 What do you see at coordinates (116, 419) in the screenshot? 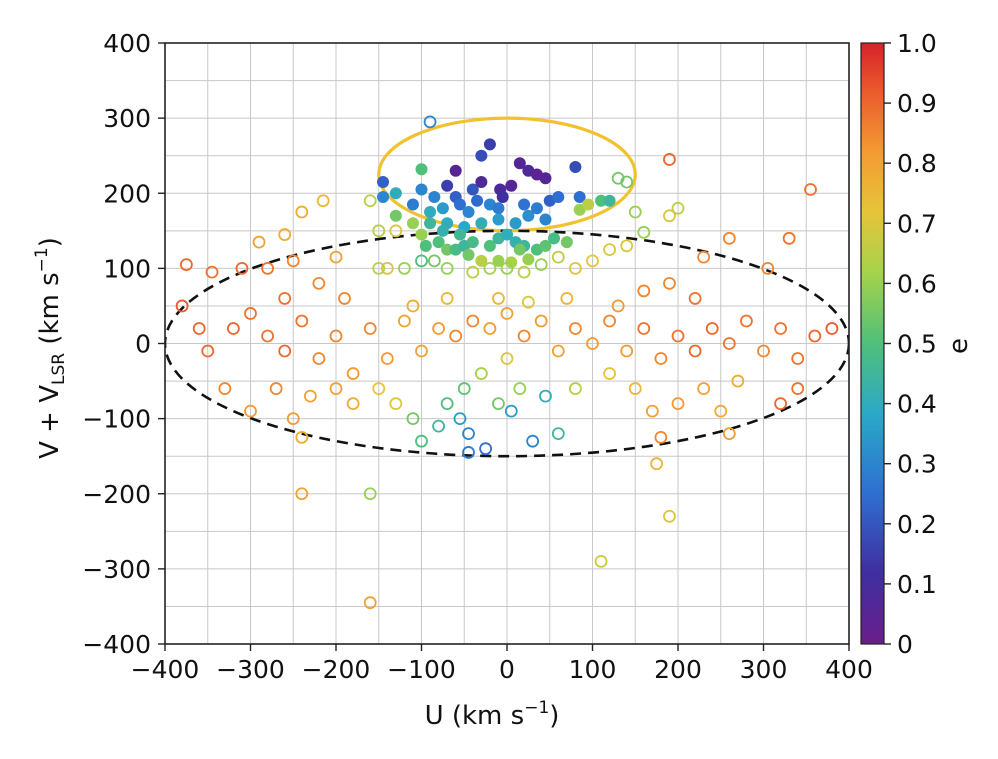
I see `y-tick-label: −100` at bounding box center [116, 419].